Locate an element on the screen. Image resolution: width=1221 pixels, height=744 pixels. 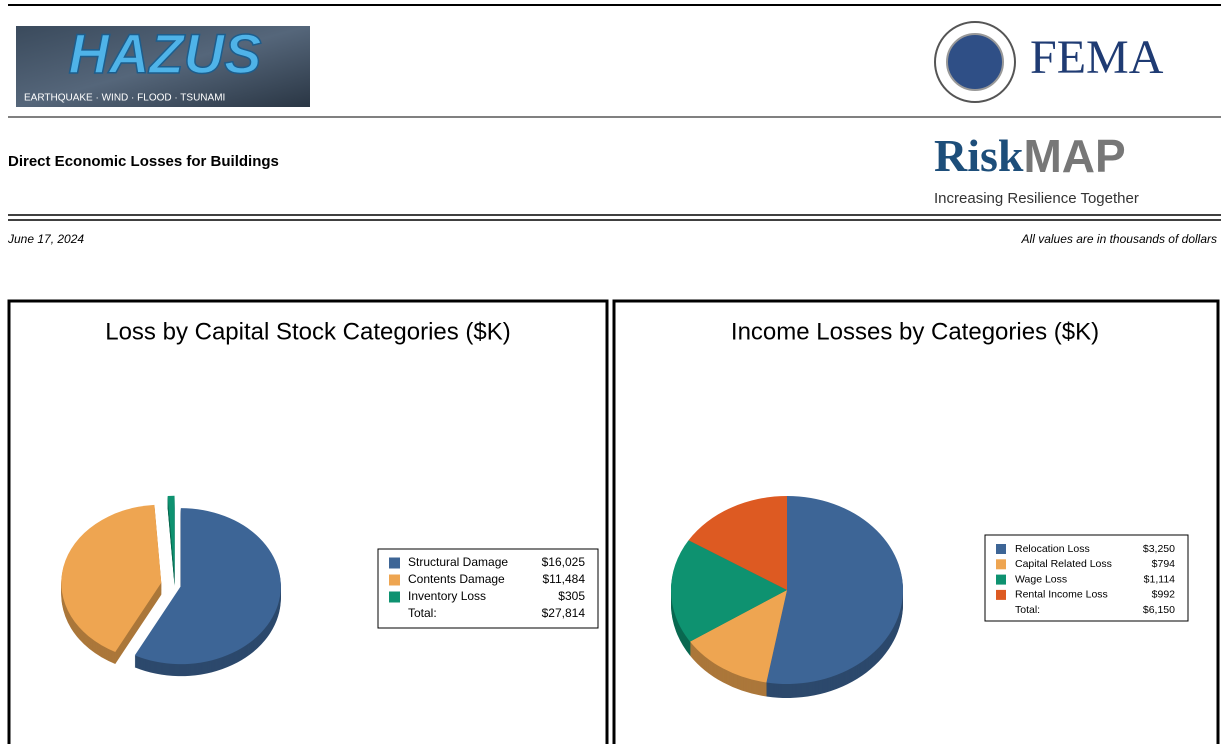
riskmap-tagline: Increasing Resilience Together is located at coordinates (1036, 198).